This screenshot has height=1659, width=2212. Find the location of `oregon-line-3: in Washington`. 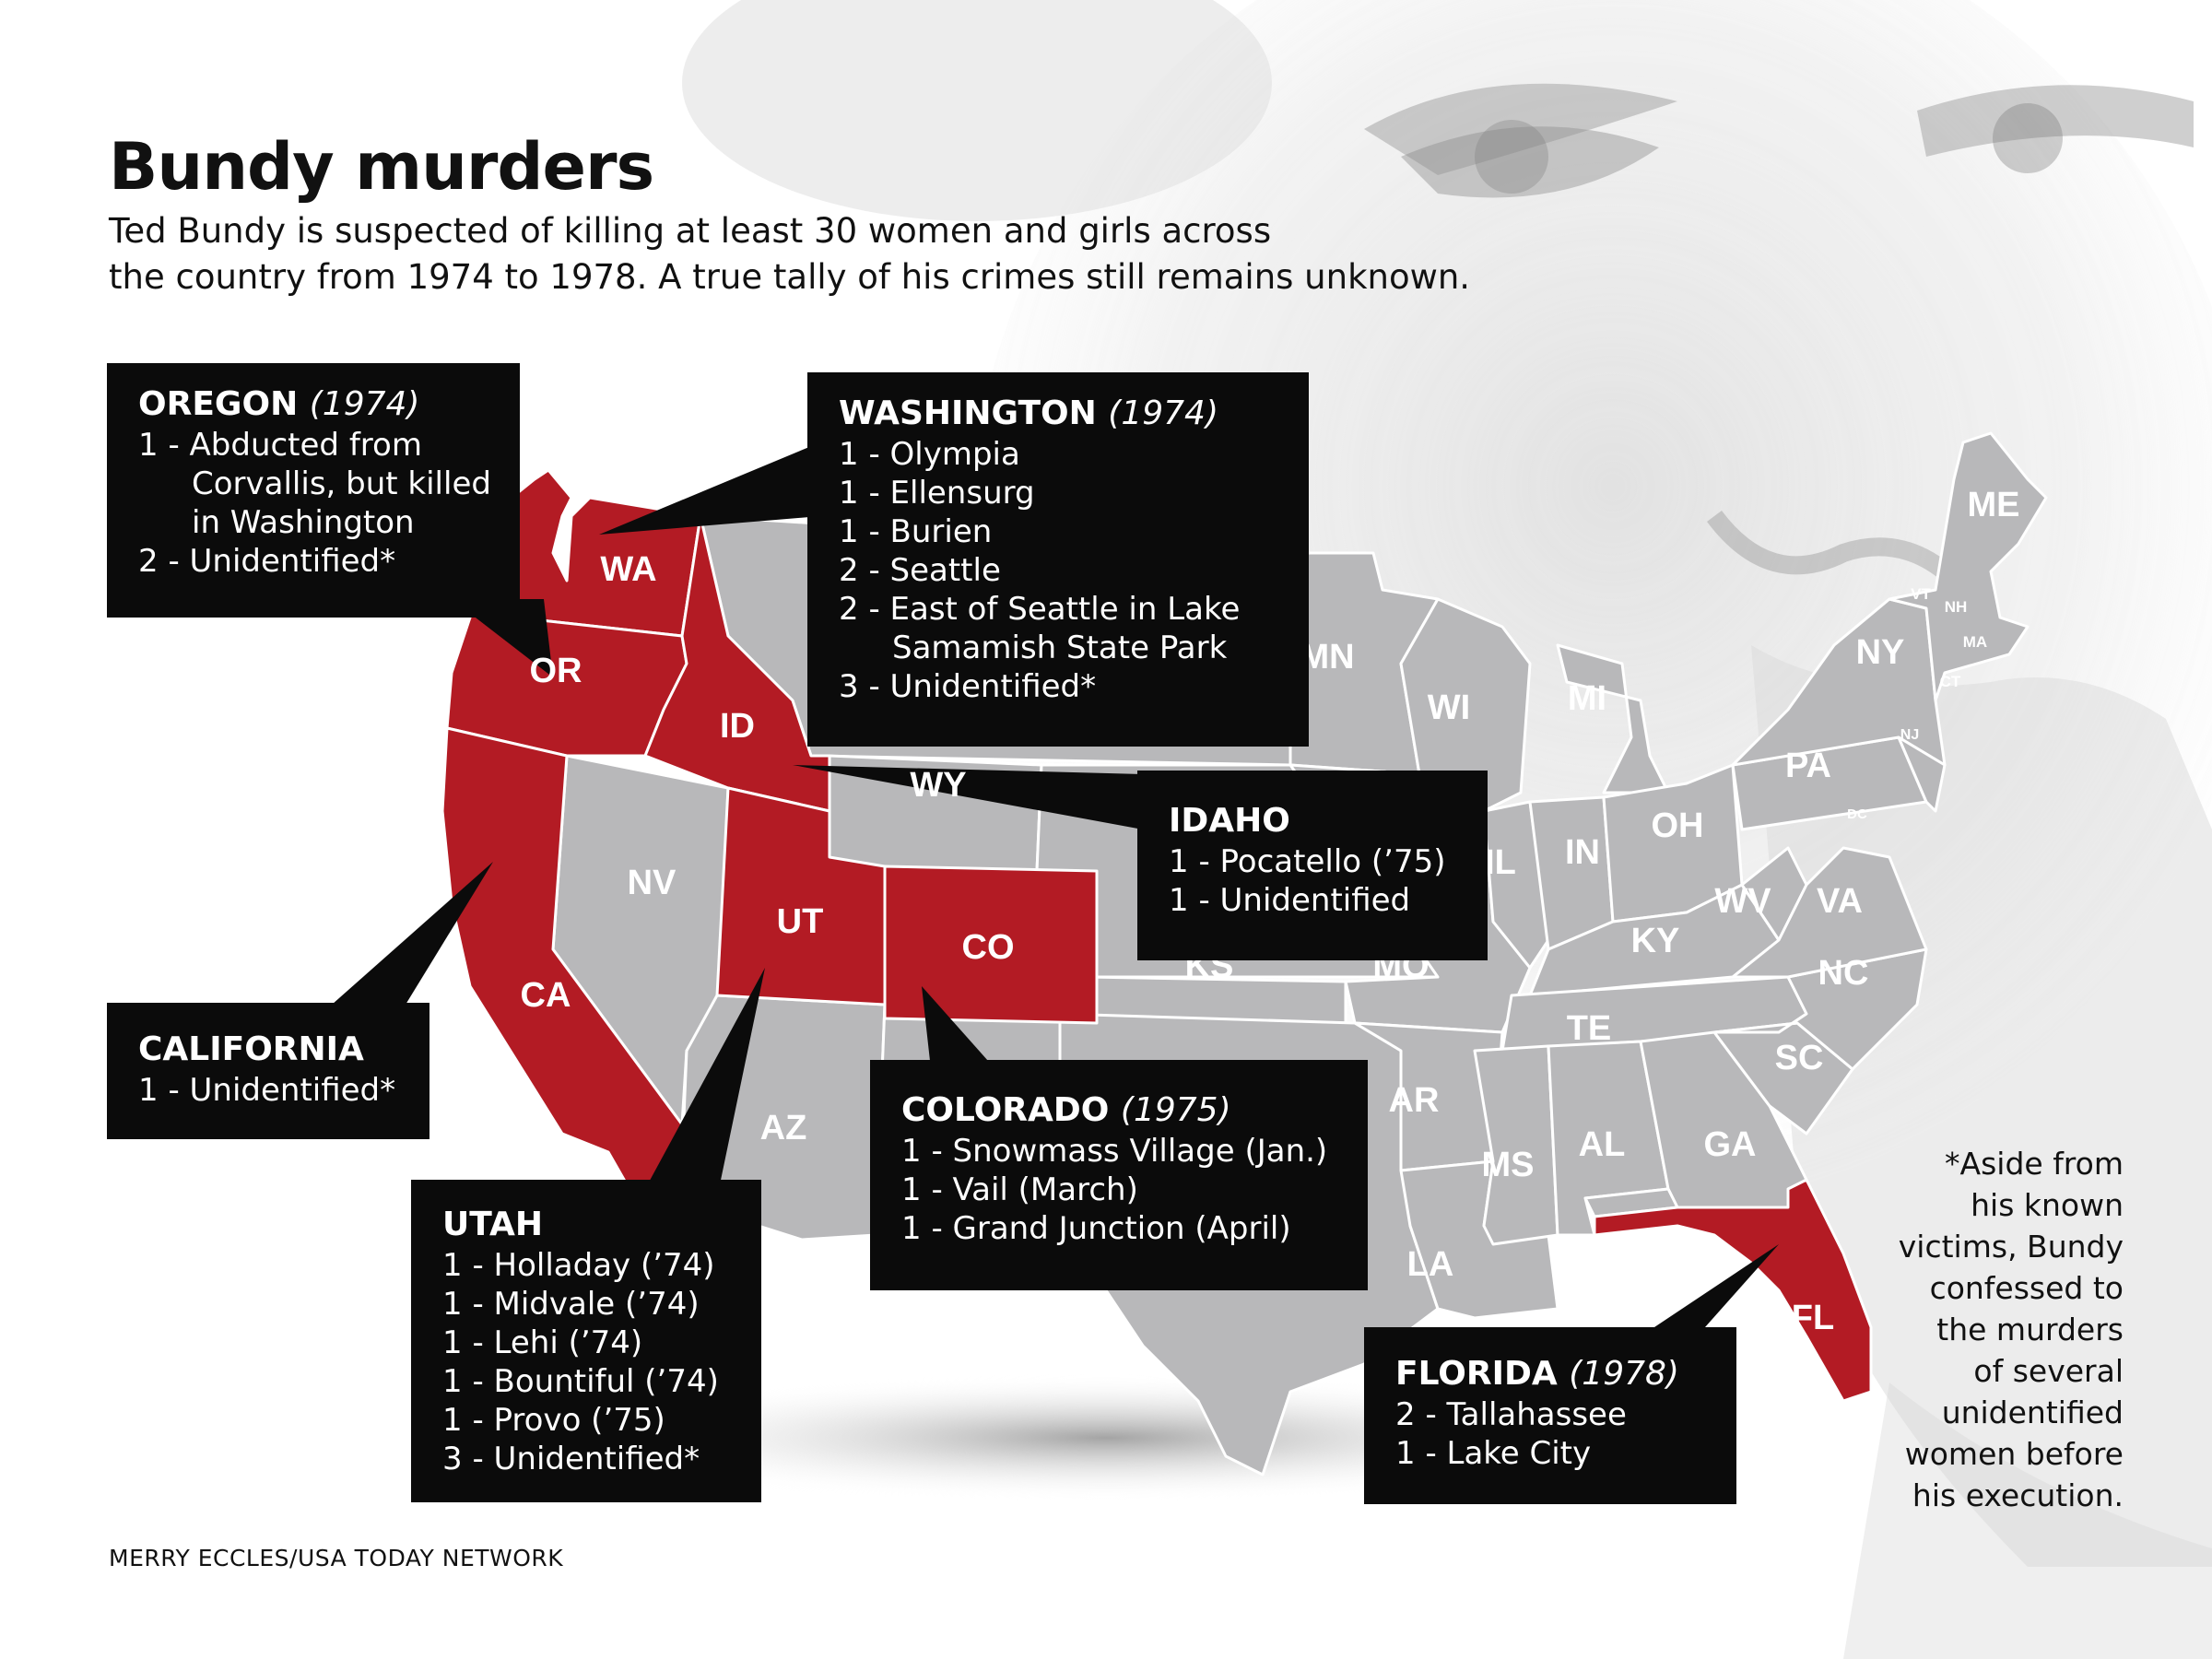

oregon-line-3: in Washington is located at coordinates (303, 522).